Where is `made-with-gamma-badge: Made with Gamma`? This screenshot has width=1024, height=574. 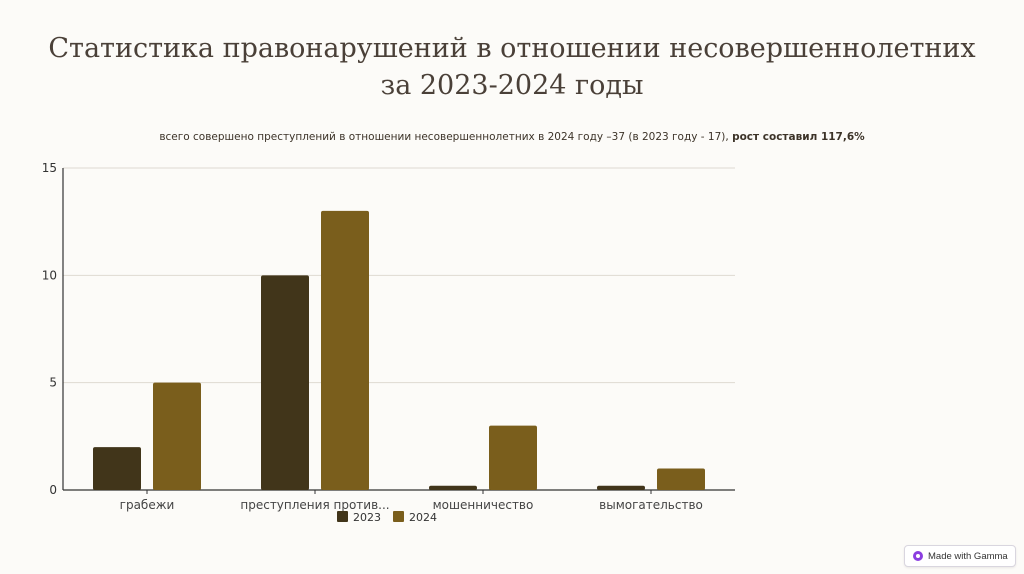 made-with-gamma-badge: Made with Gamma is located at coordinates (960, 556).